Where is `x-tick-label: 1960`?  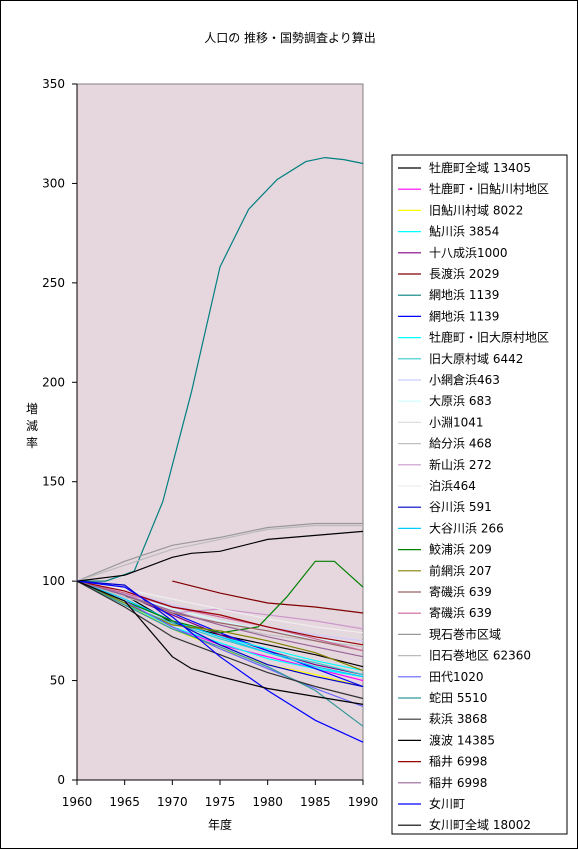
x-tick-label: 1960 is located at coordinates (77, 802).